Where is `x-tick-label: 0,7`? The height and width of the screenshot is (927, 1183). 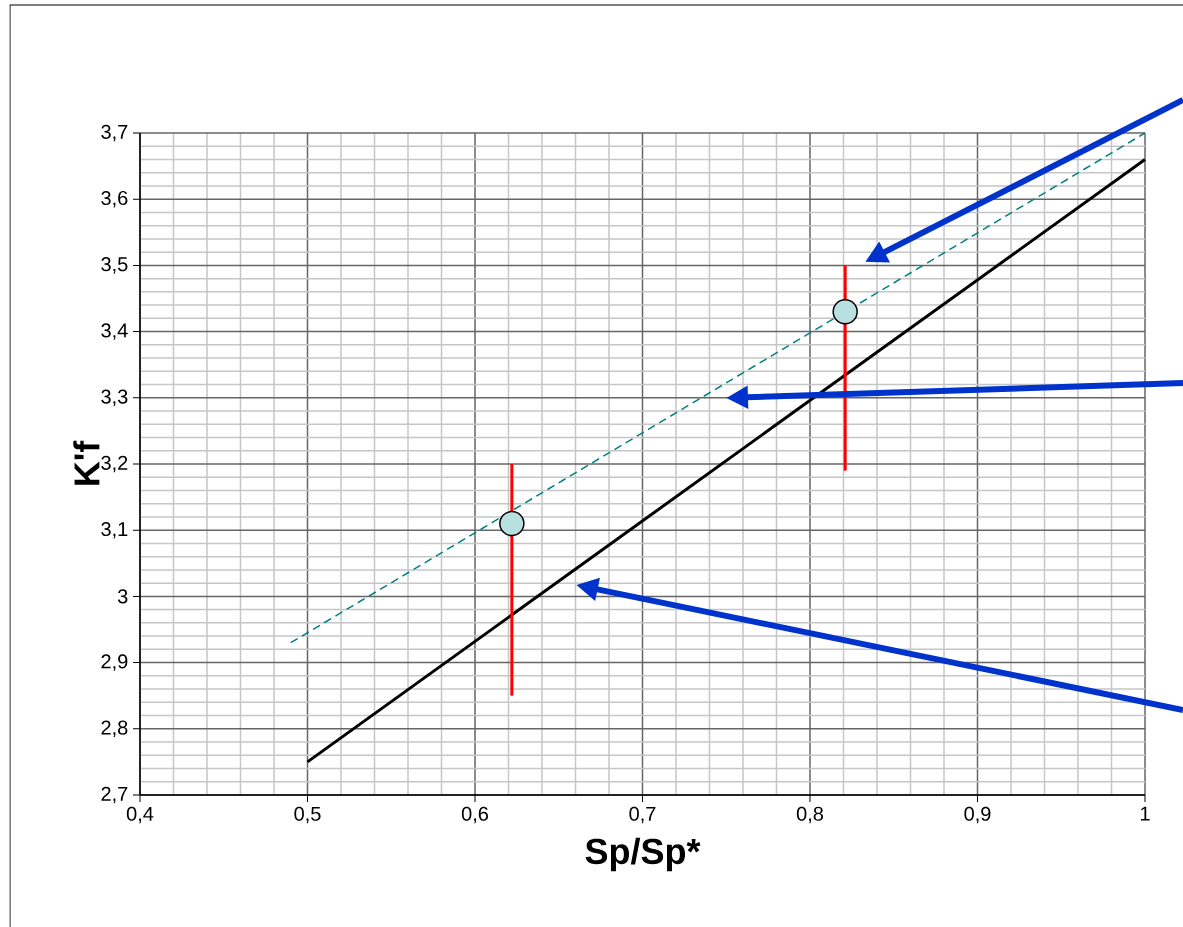 x-tick-label: 0,7 is located at coordinates (642, 815).